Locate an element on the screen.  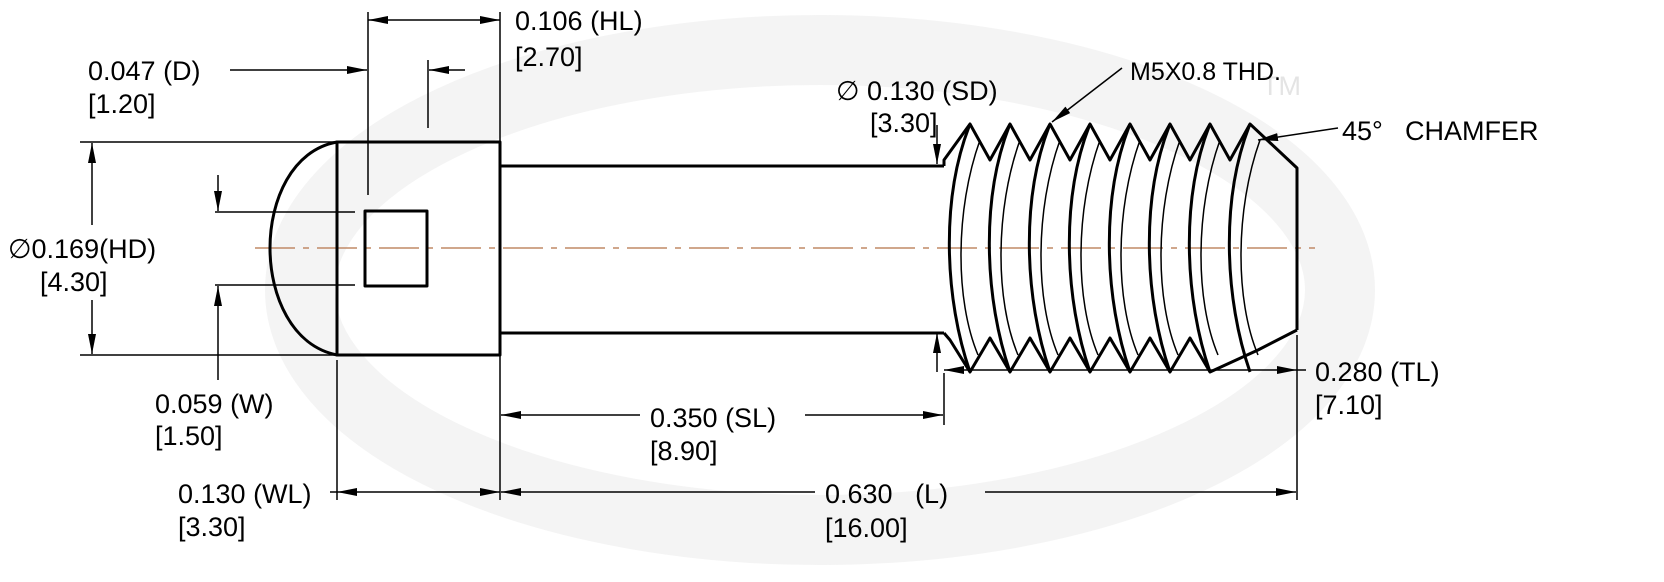
dimension-metric: [8.90] is located at coordinates (684, 451).